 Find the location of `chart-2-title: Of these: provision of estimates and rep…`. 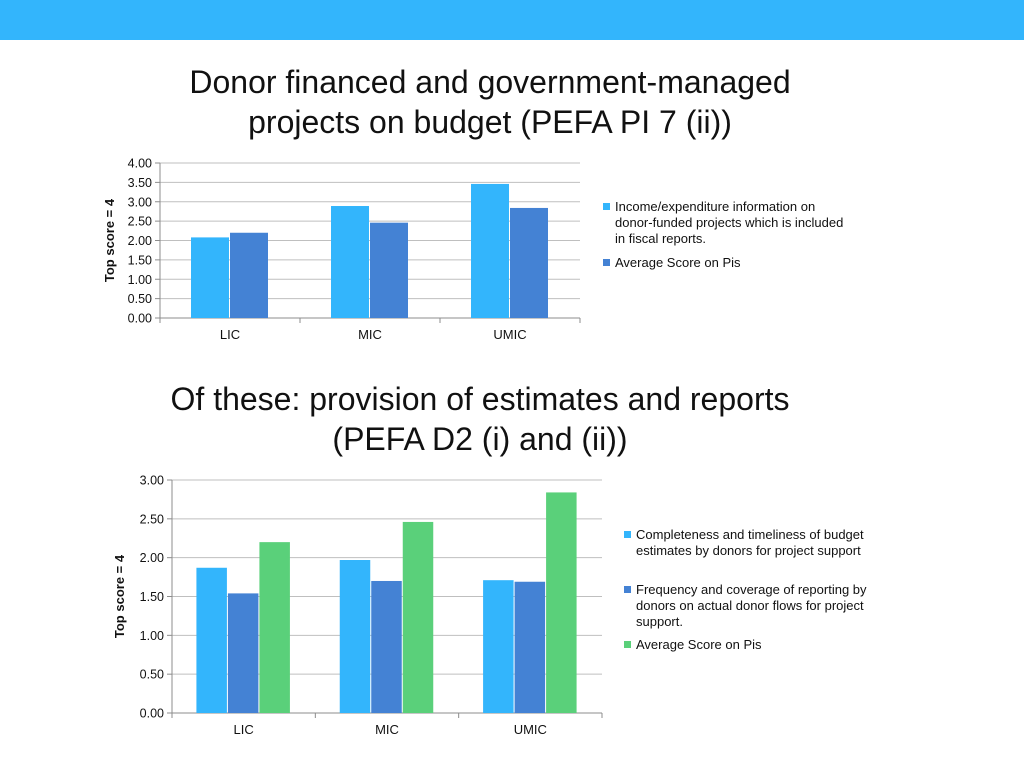

chart-2-title: Of these: provision of estimates and rep… is located at coordinates (480, 419).